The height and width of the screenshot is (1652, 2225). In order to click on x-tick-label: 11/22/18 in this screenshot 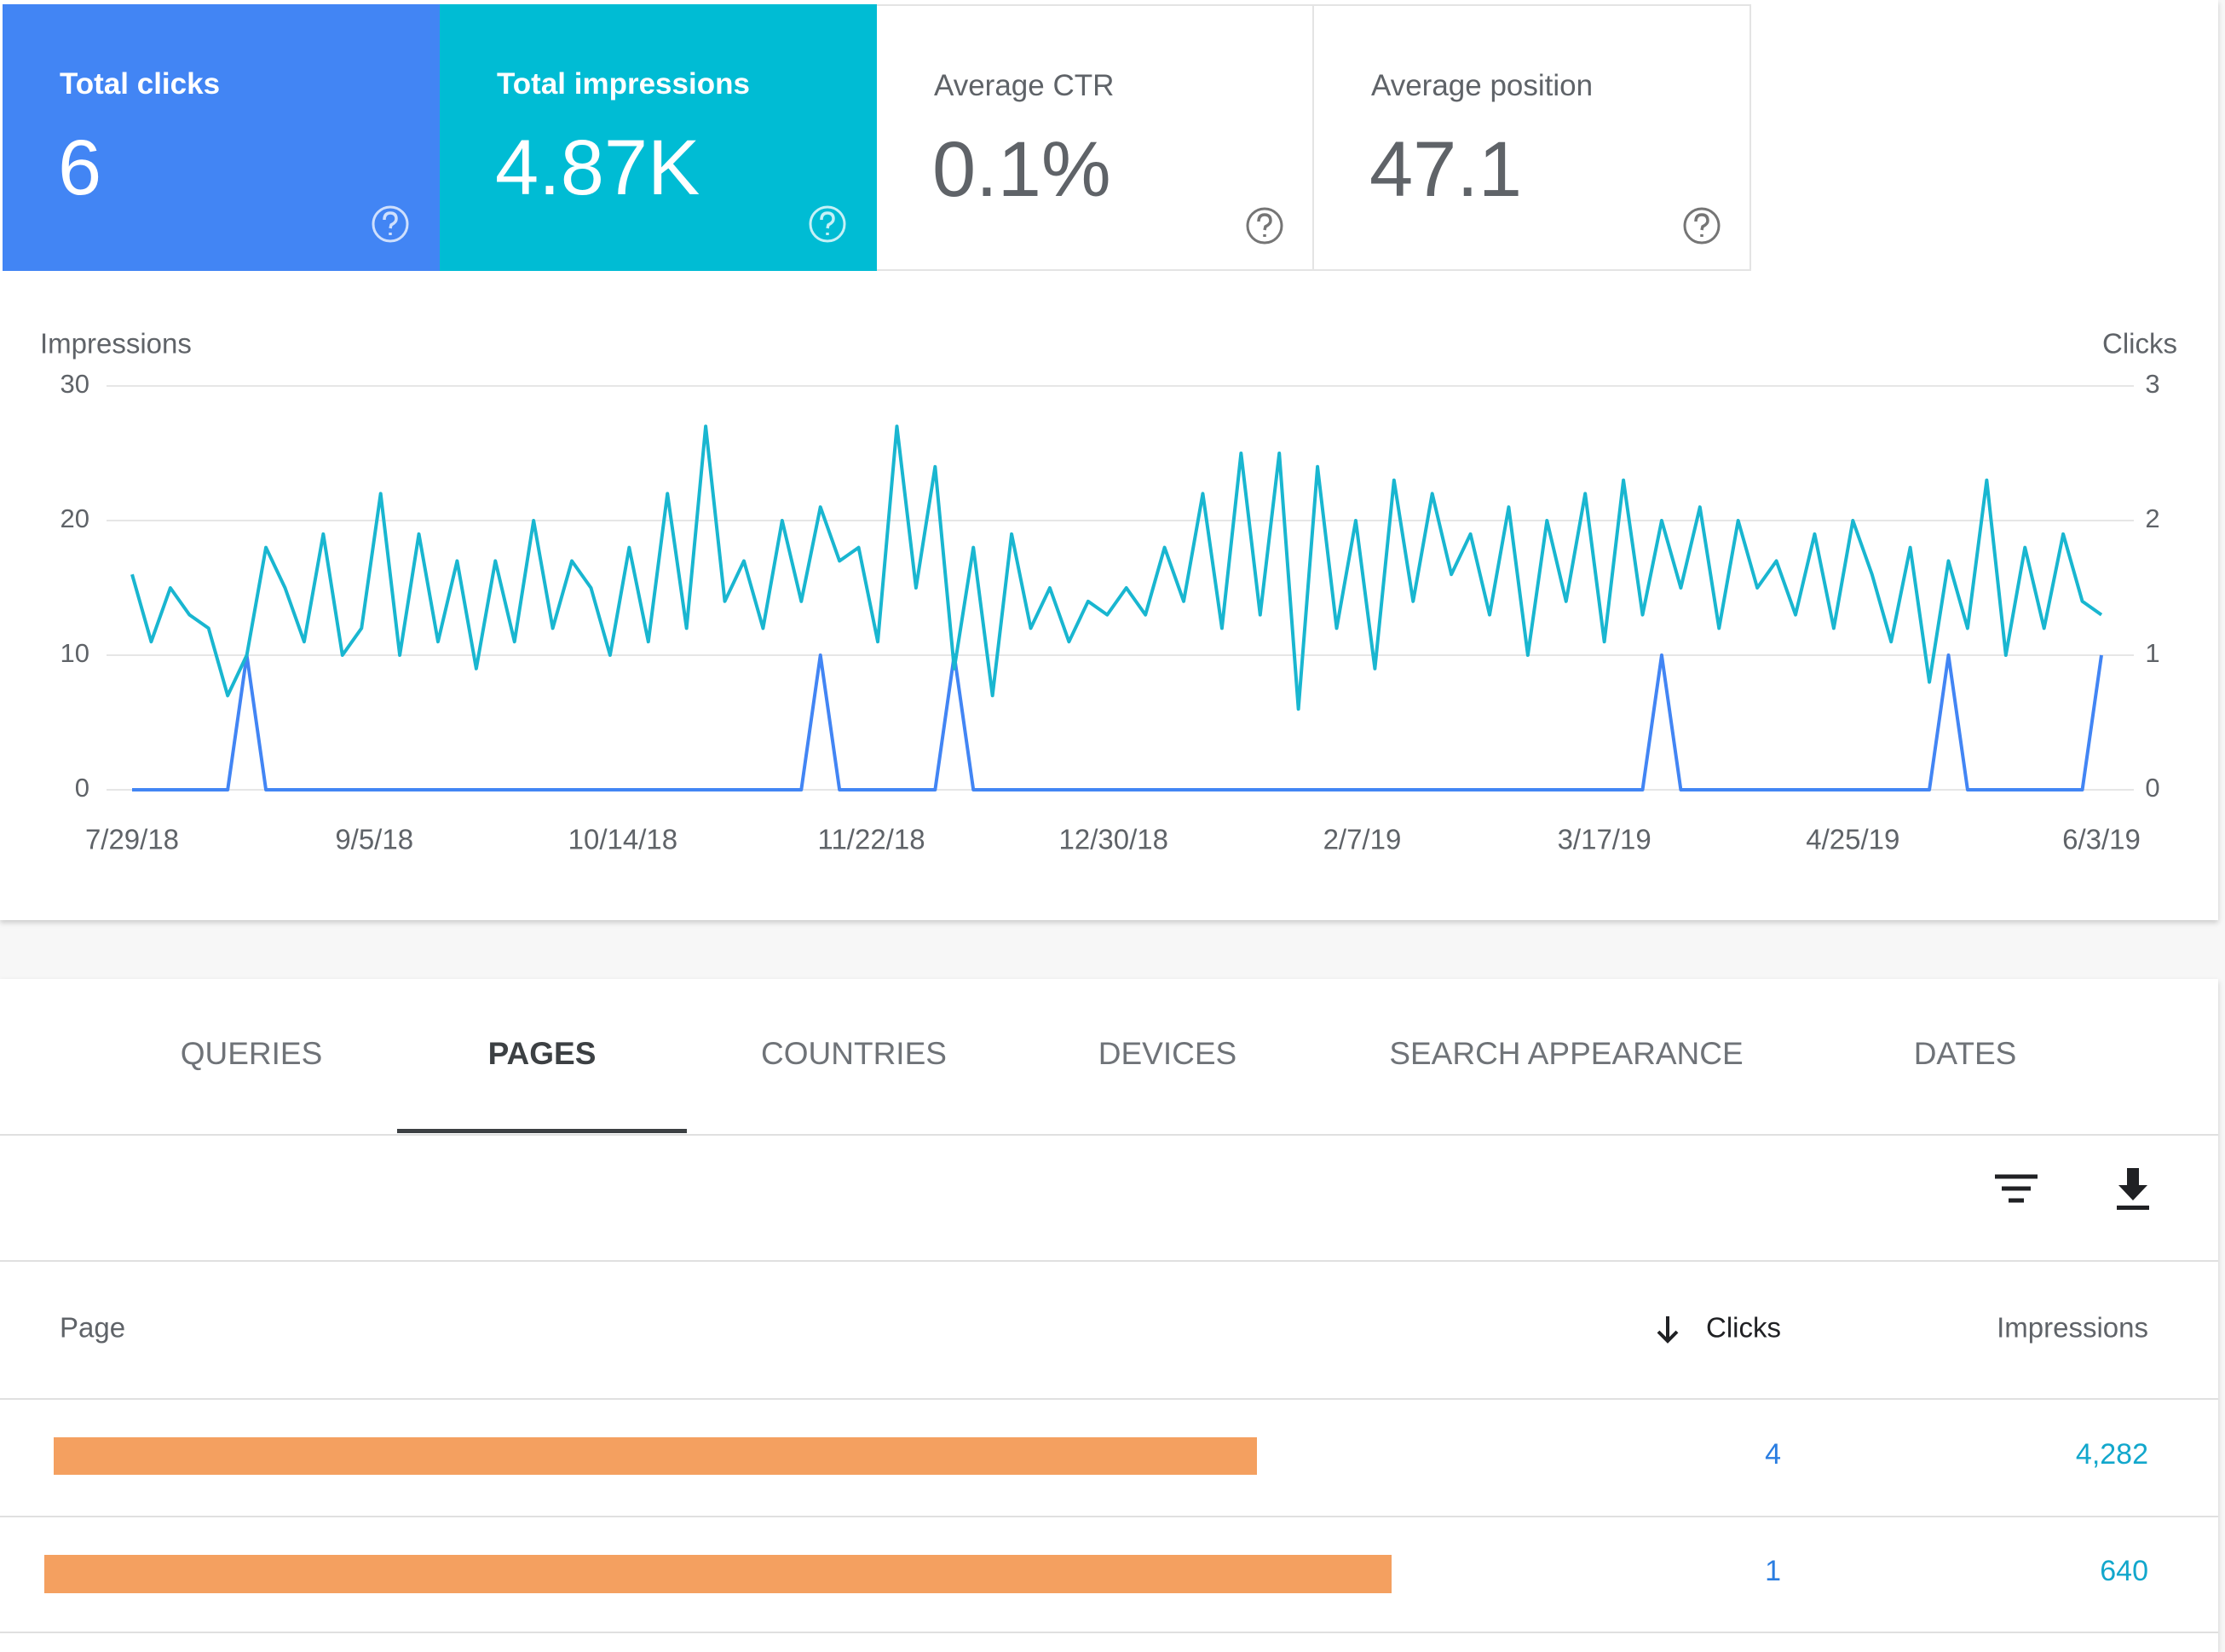, I will do `click(871, 839)`.